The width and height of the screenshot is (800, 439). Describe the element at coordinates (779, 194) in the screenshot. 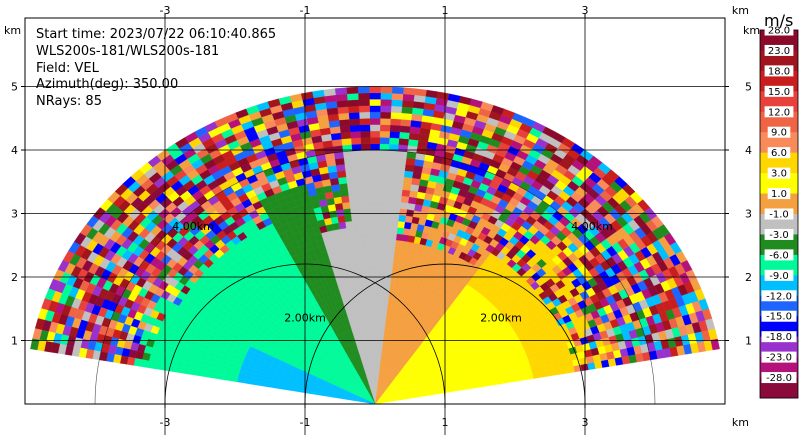

I see `colorbar-label: 1.0` at that location.